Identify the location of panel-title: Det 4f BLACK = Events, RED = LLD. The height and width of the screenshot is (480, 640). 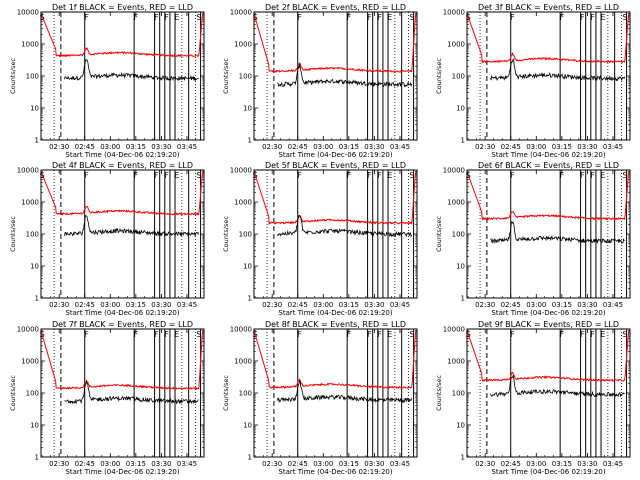
(122, 165).